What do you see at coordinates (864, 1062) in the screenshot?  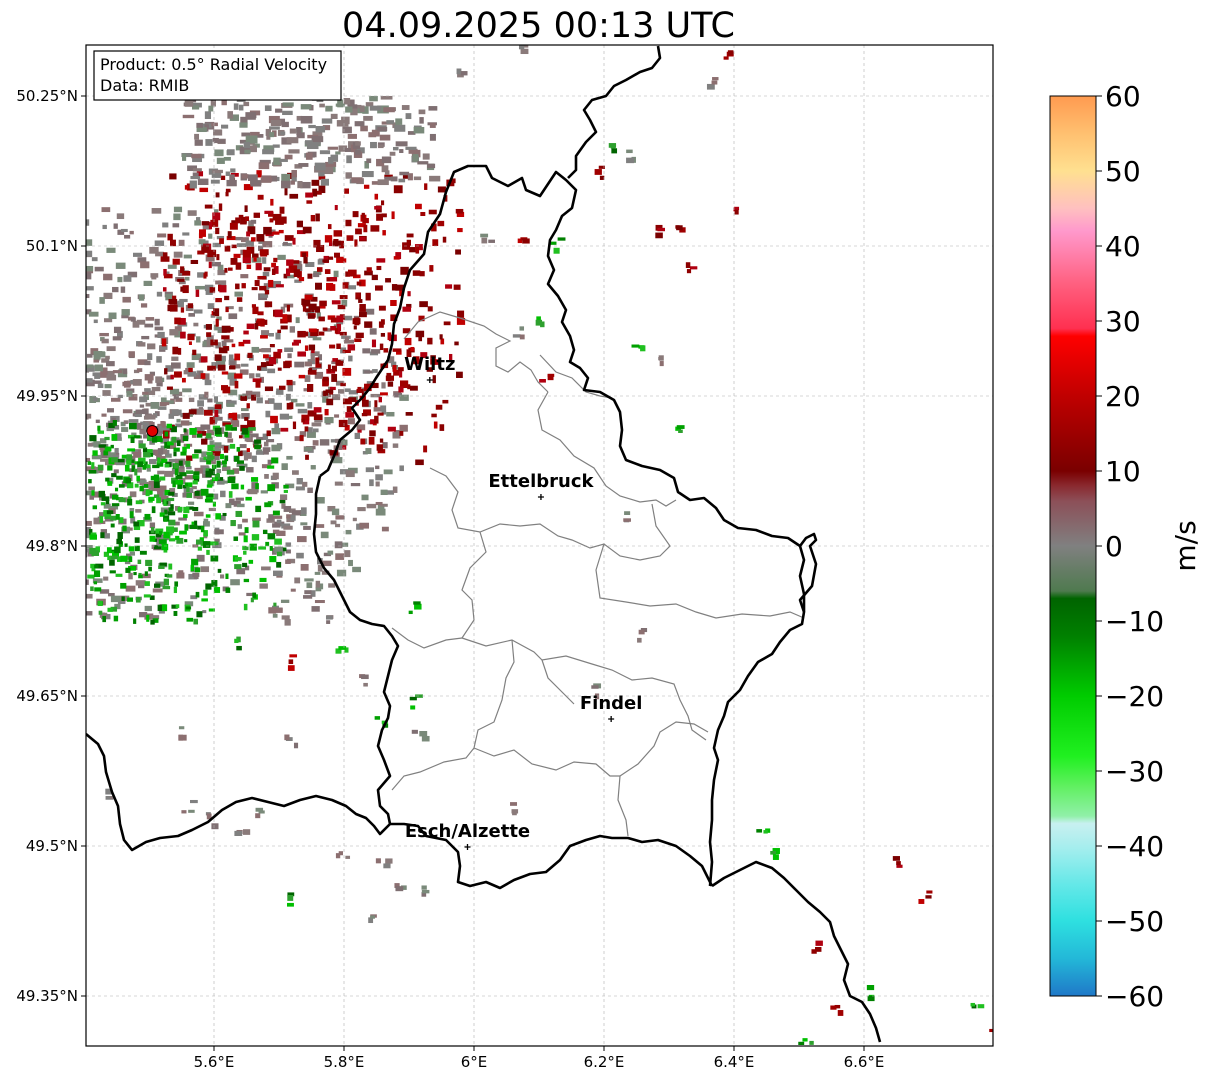 I see `lon-tick-label: 6.6°E` at bounding box center [864, 1062].